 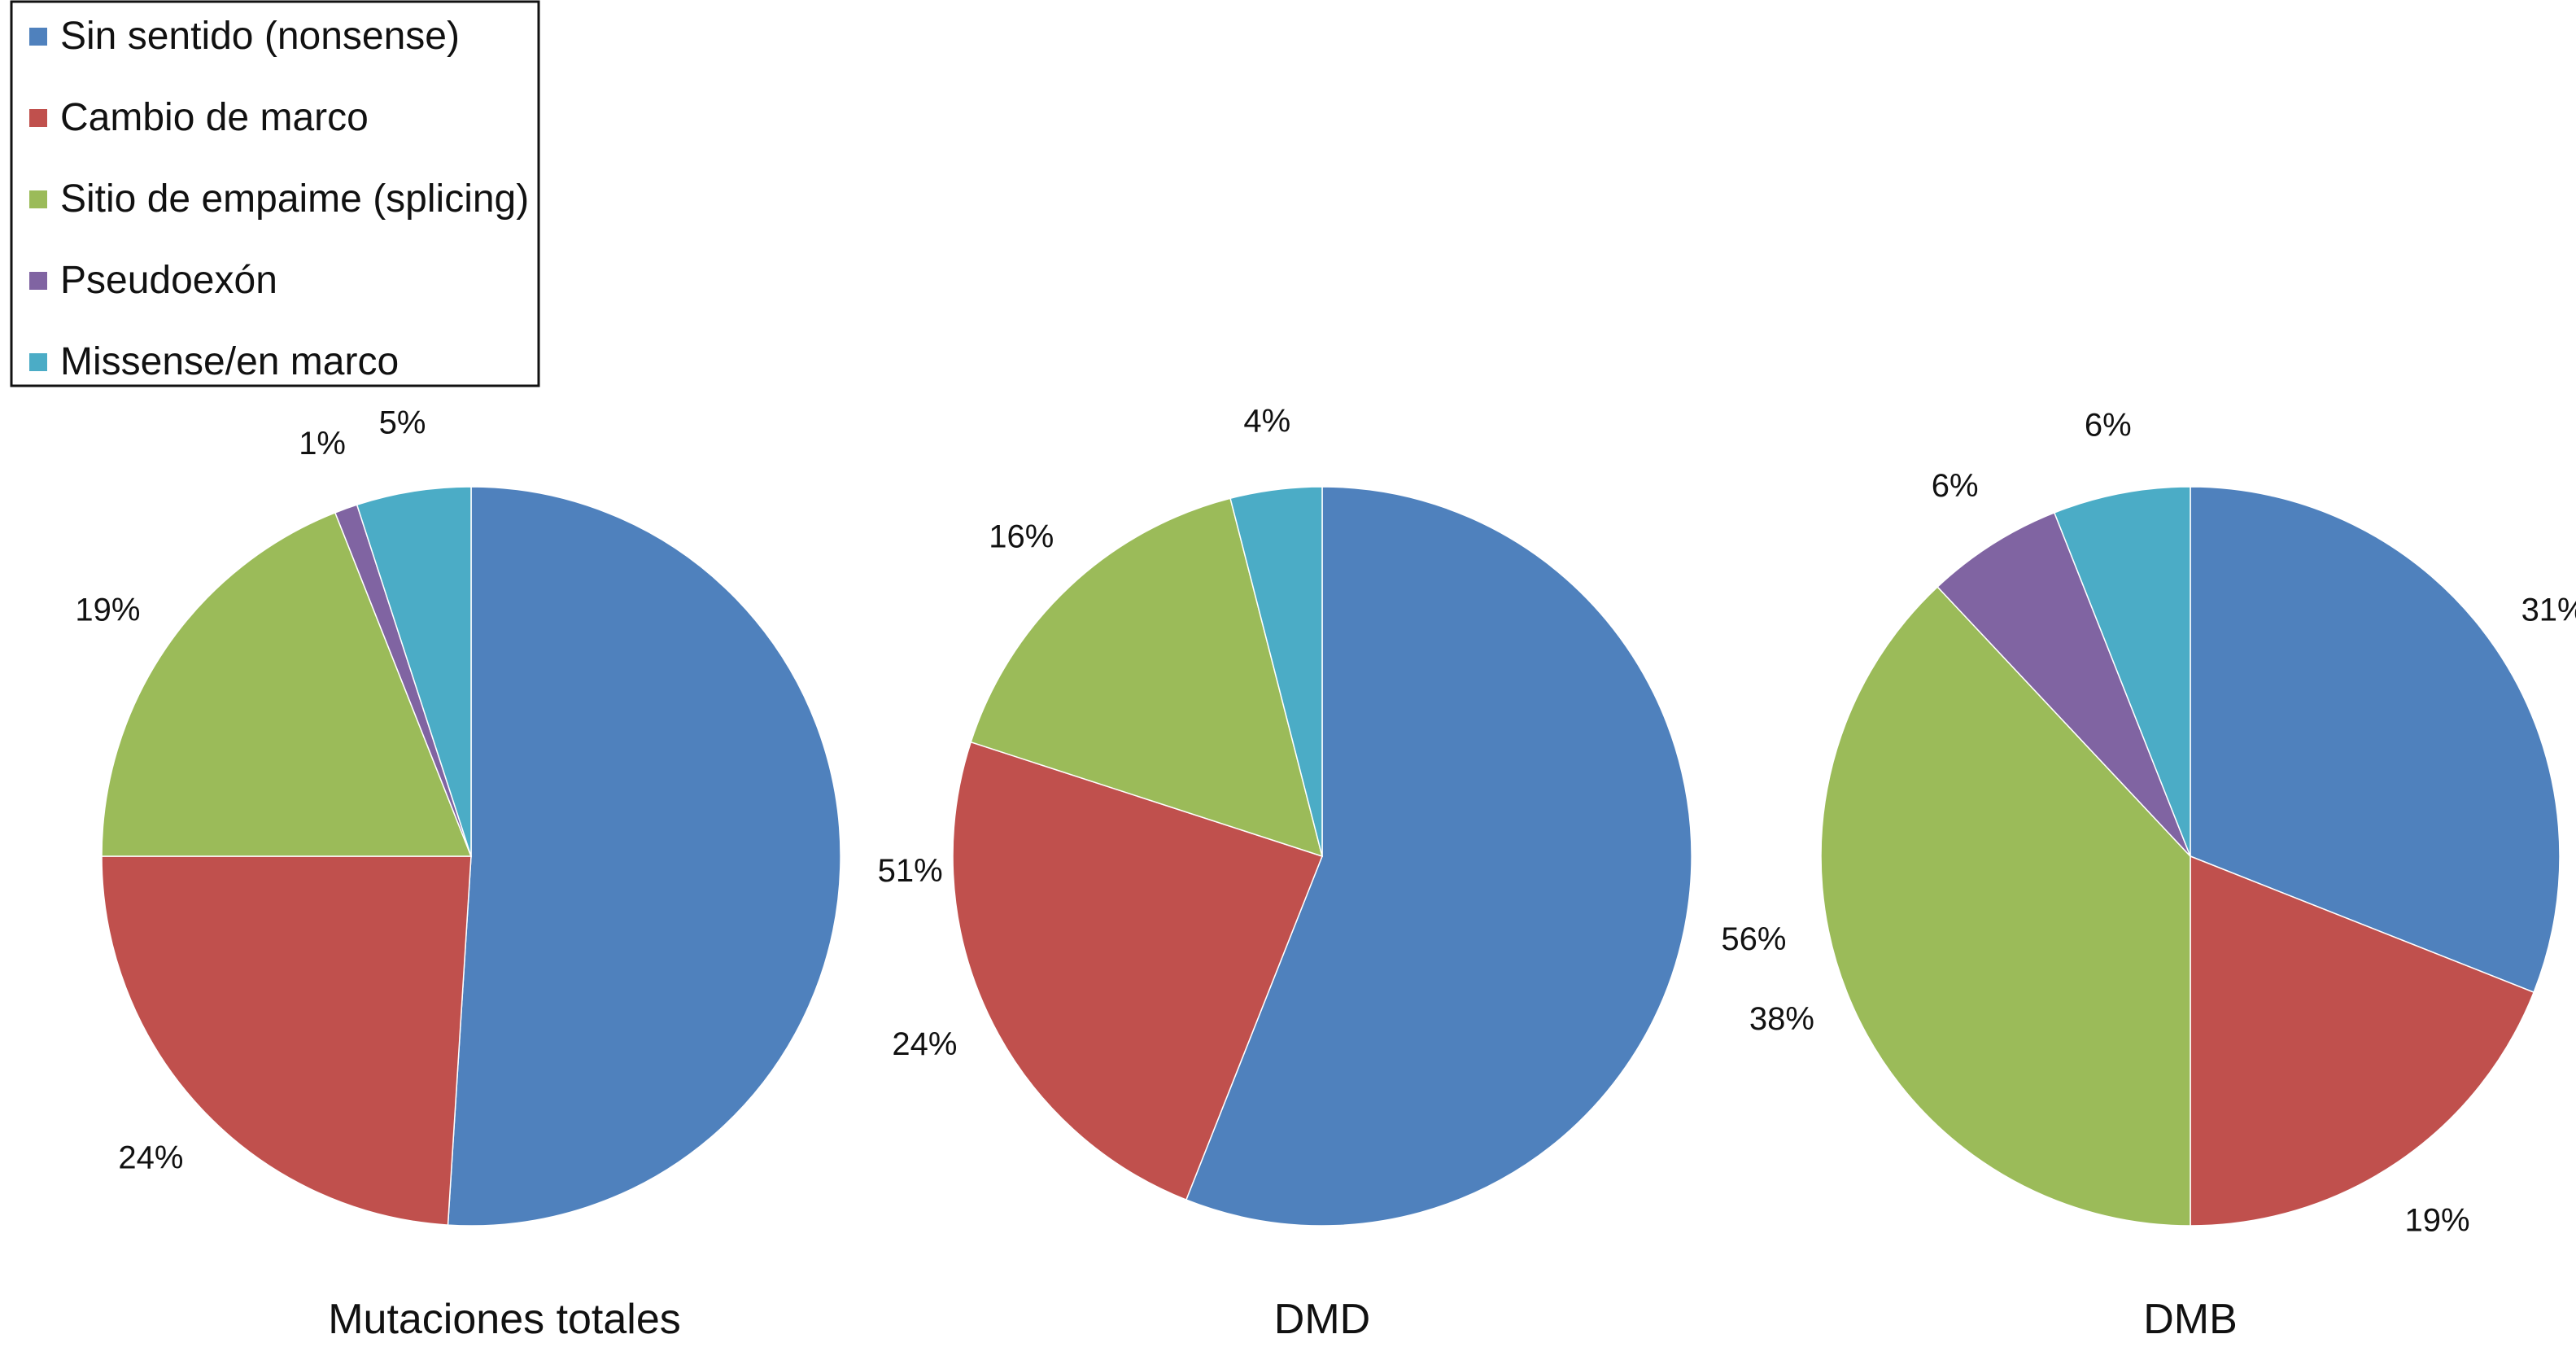 I want to click on slice-label-dmb-sin-sentido-nonsense: 31%, so click(x=2548, y=610).